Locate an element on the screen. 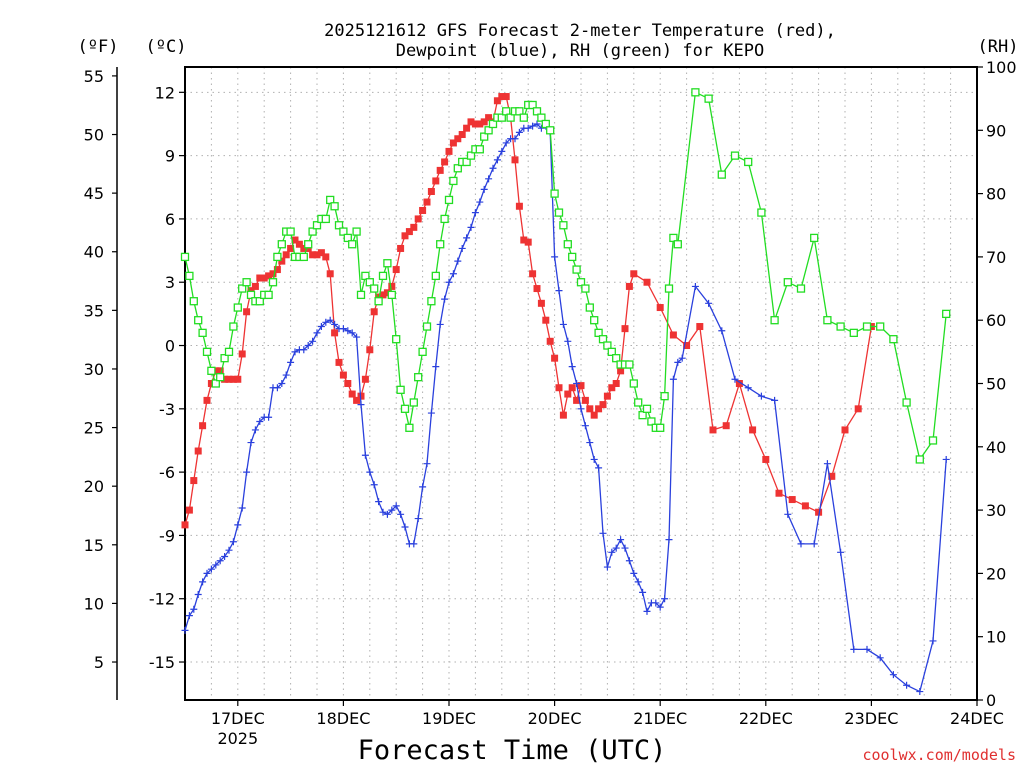 Image resolution: width=1024 pixels, height=768 pixels. fahrenheit-tick-label: 50 is located at coordinates (94, 135).